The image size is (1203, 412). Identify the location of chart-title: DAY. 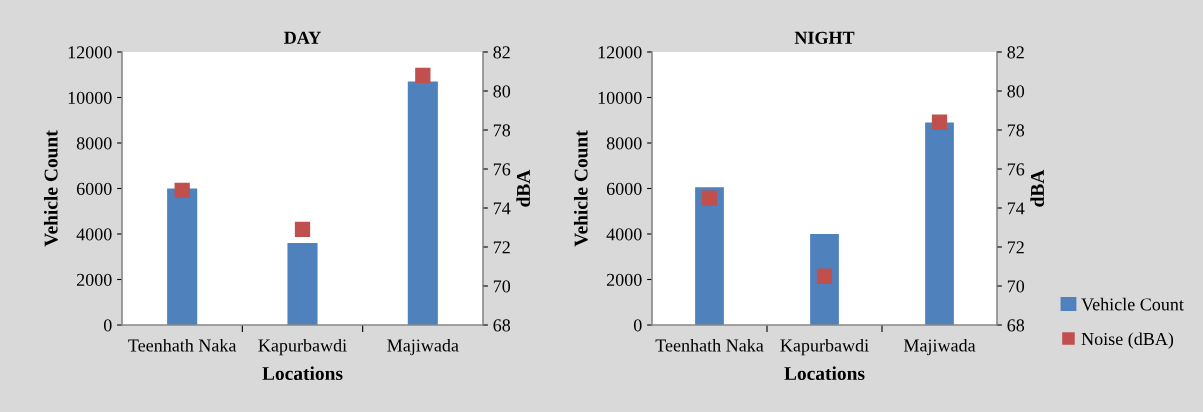
(302, 37).